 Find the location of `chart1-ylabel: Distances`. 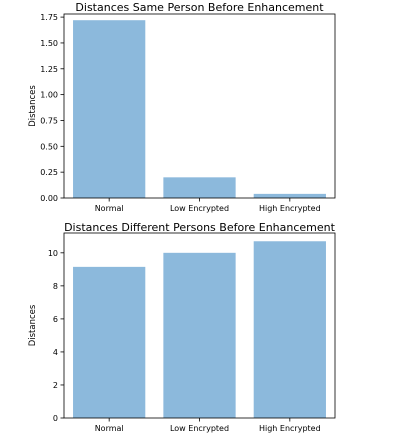

chart1-ylabel: Distances is located at coordinates (33, 106).